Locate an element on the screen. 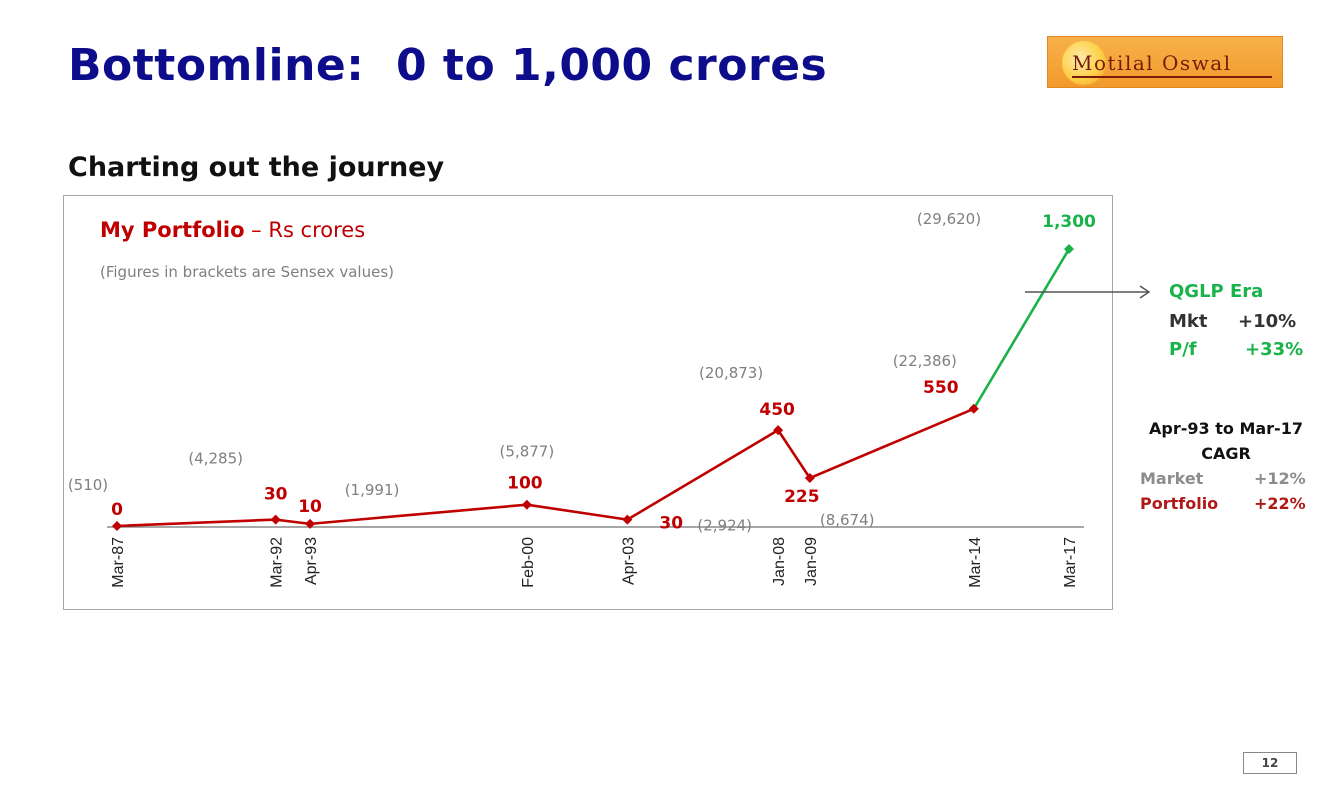 Image resolution: width=1340 pixels, height=800 pixels. slide-subtitle: Charting out the journey is located at coordinates (256, 167).